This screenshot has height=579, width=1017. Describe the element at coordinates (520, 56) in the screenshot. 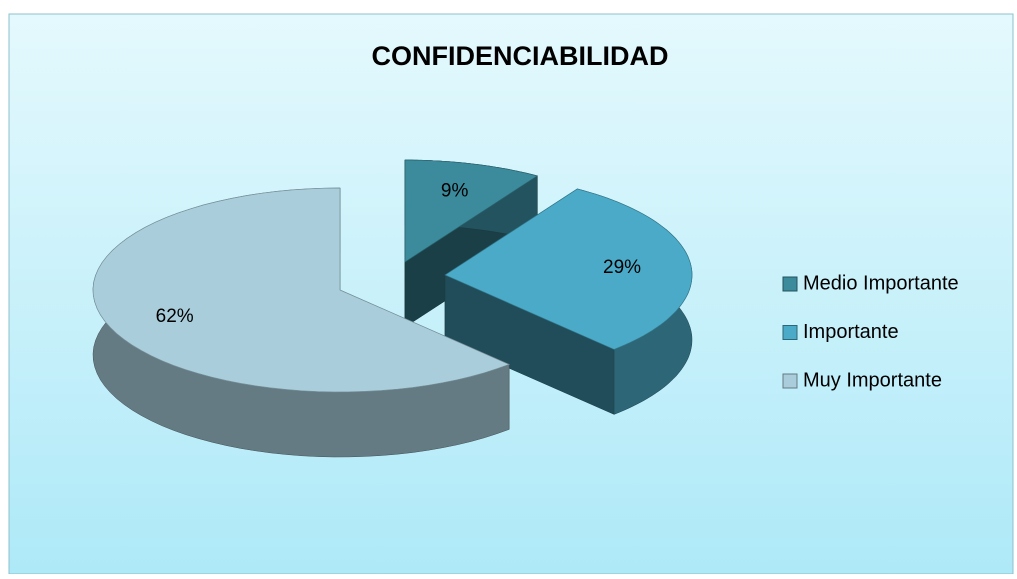

I see `chart-title: CONFIDENCIABILIDAD` at that location.